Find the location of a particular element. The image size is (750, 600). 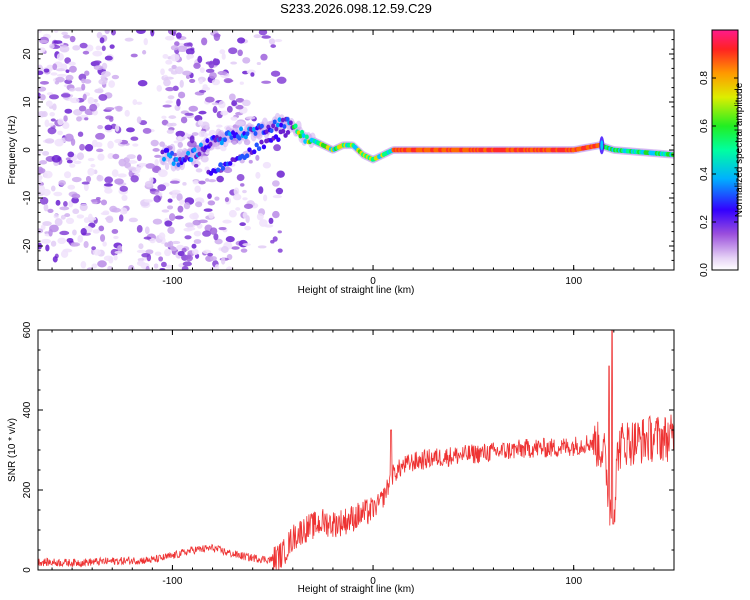

y-tick-label: 600 is located at coordinates (27, 329).